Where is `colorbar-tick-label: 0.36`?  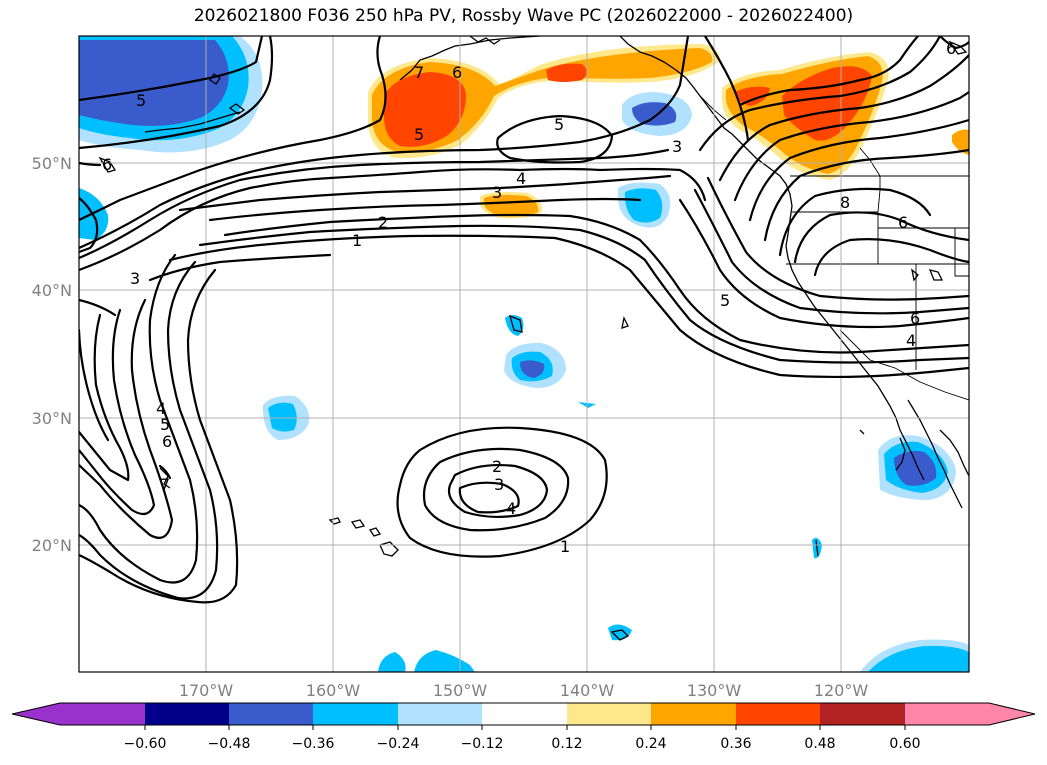
colorbar-tick-label: 0.36 is located at coordinates (735, 744).